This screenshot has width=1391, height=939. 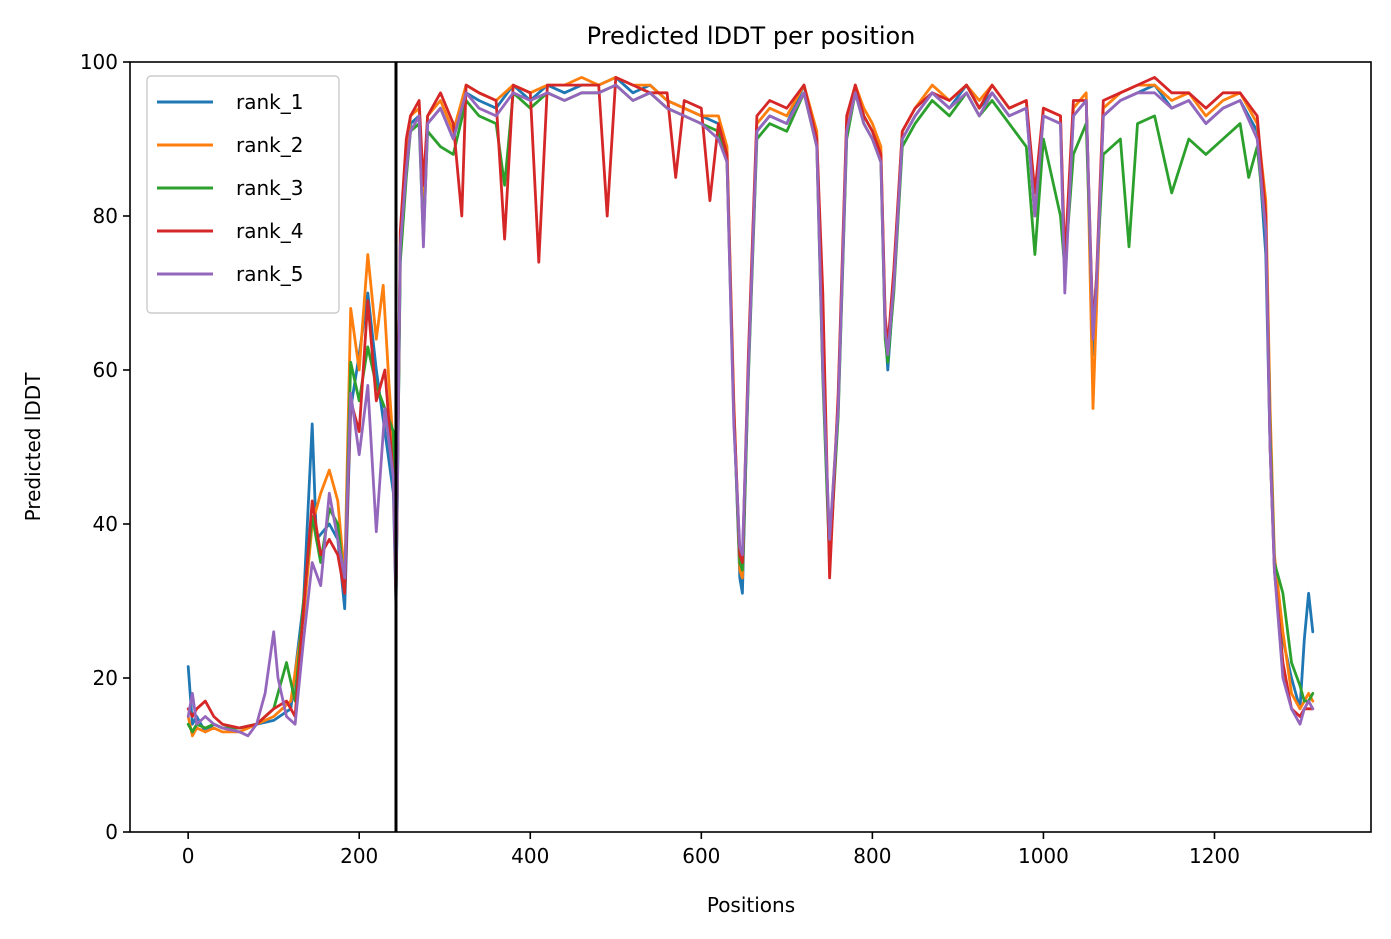 What do you see at coordinates (872, 856) in the screenshot?
I see `x-tick-label: 800` at bounding box center [872, 856].